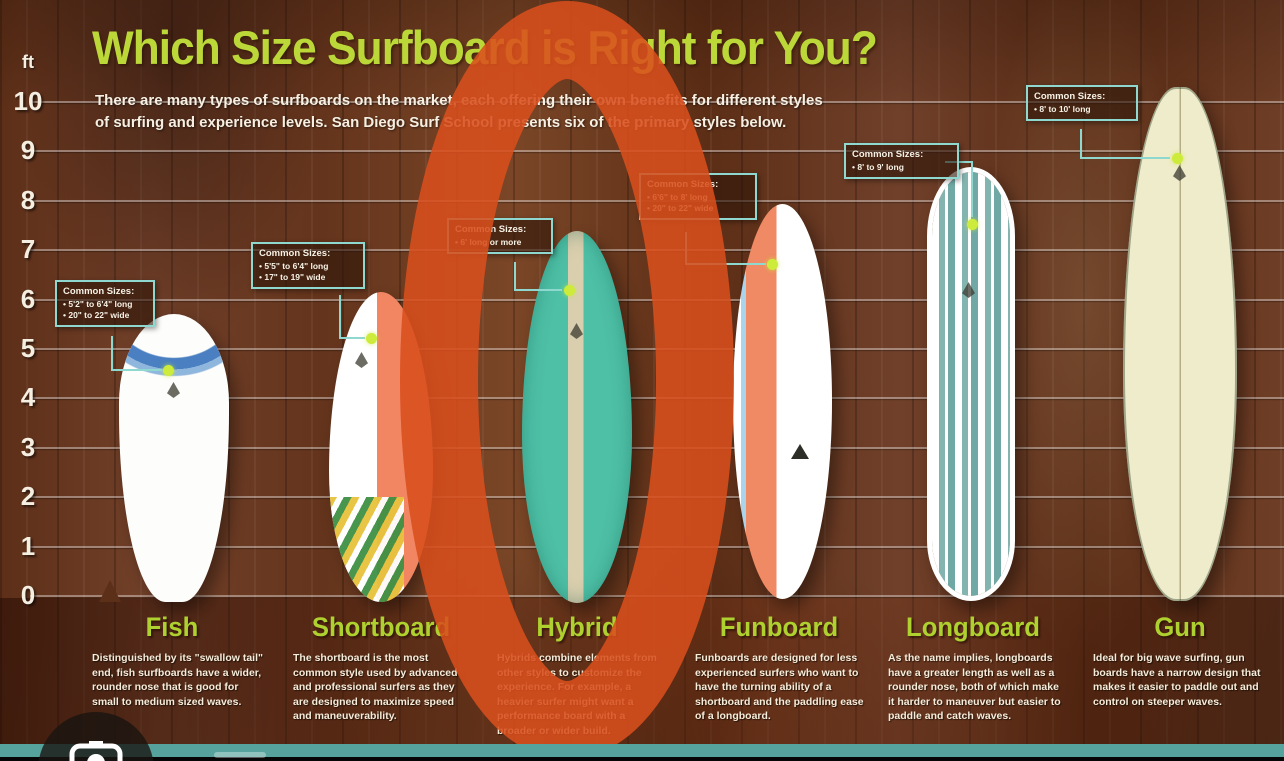 This screenshot has height=761, width=1284. What do you see at coordinates (1180, 627) in the screenshot?
I see `board-name-gun: Gun` at bounding box center [1180, 627].